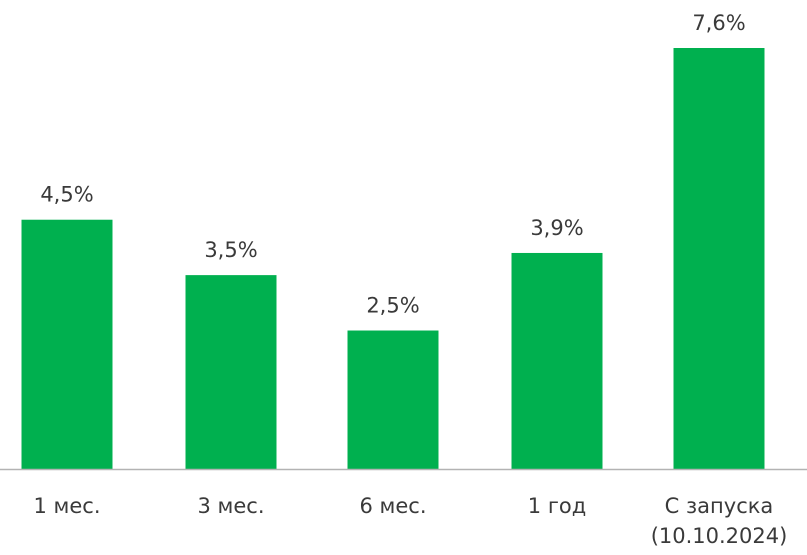  Describe the element at coordinates (556, 228) in the screenshot. I see `bar-value-label: 3,9%` at that location.